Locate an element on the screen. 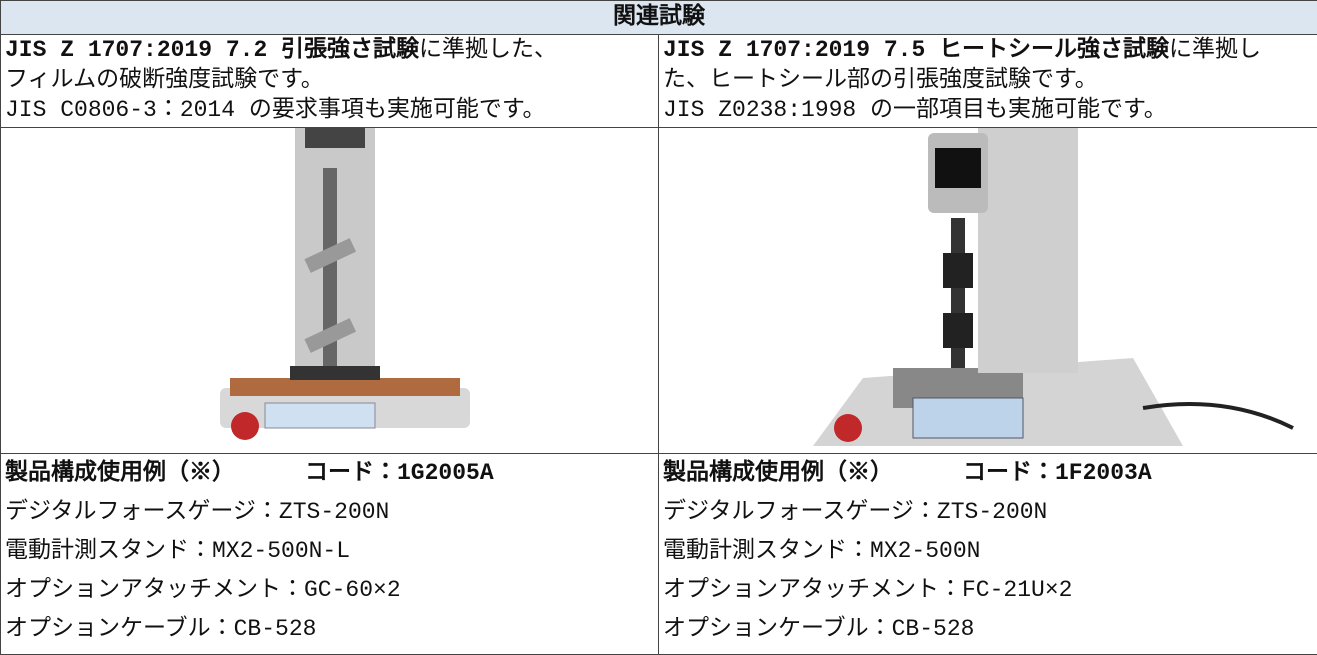  config-code: コード：1F2003A is located at coordinates (1057, 473).